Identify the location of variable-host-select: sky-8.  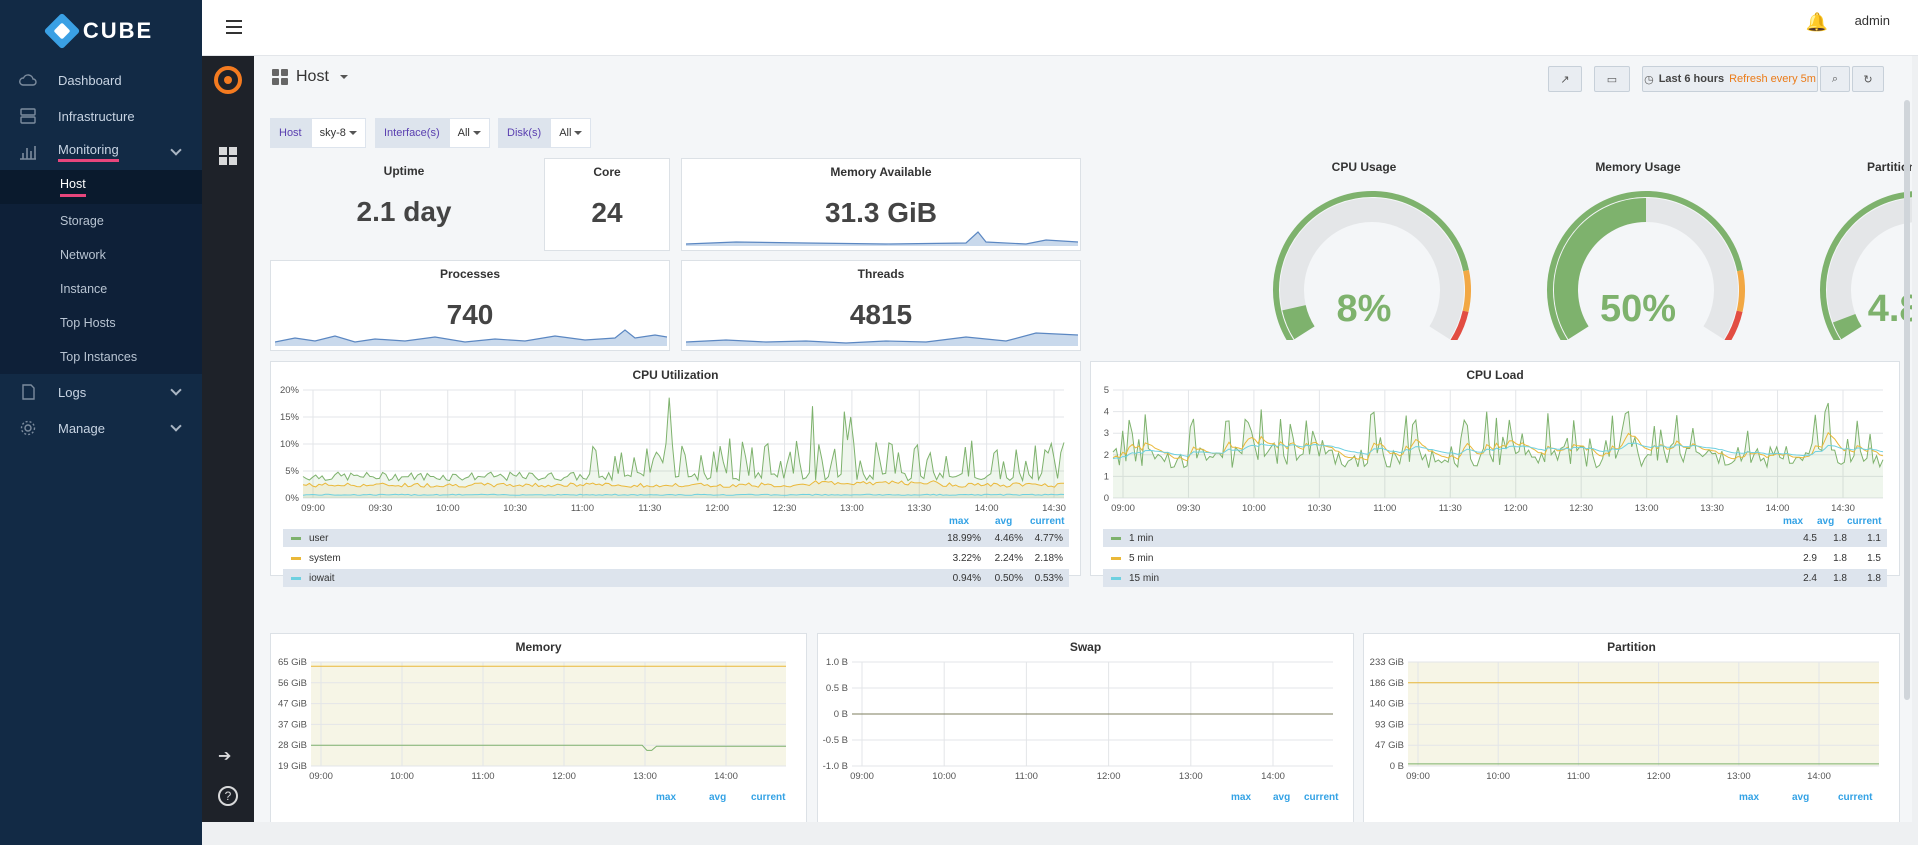
(338, 133).